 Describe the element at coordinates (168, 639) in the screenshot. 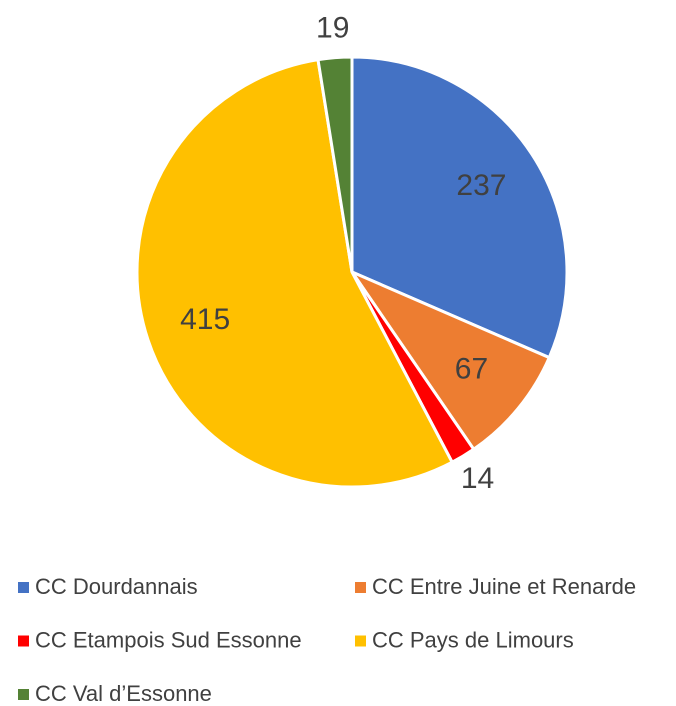

I see `legend-label: CC Etampois Sud Essonne` at that location.